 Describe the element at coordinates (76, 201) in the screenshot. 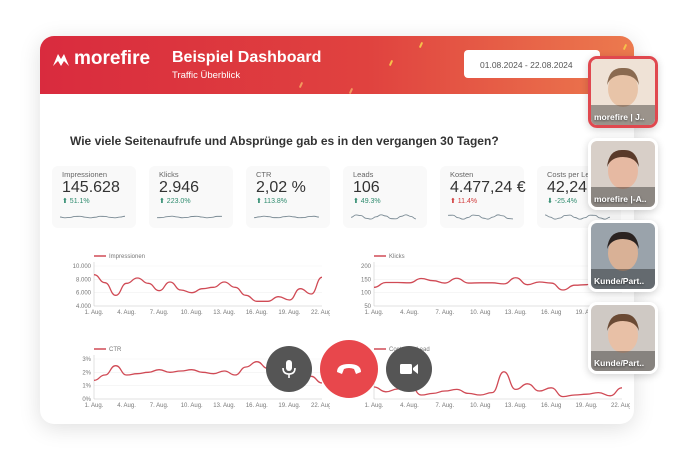

I see `kpi-change: ⬆ 51.1%` at that location.